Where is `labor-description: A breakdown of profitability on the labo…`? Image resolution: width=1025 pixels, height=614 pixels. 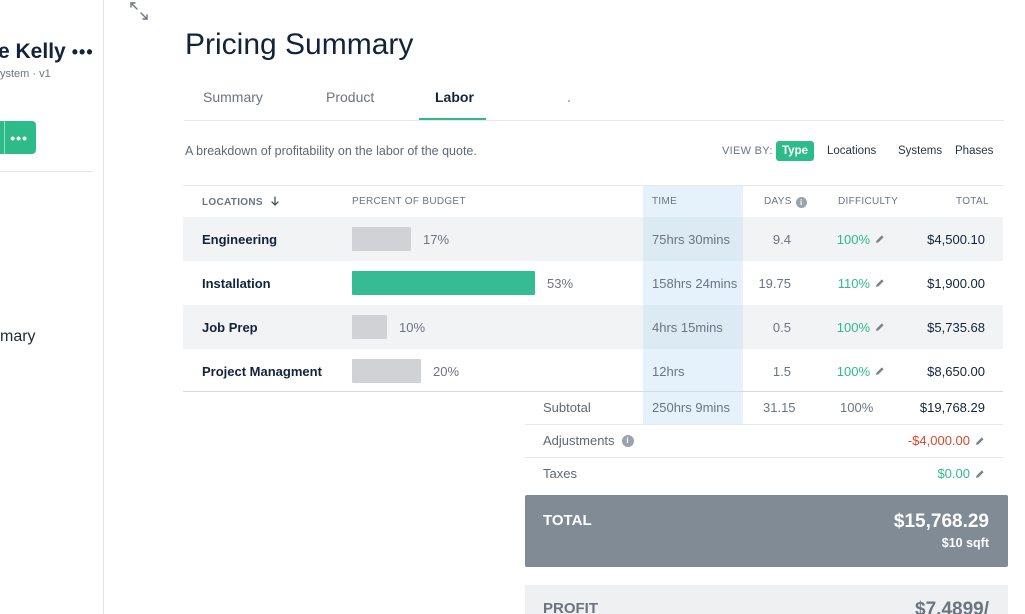
labor-description: A breakdown of profitability on the labo… is located at coordinates (331, 151).